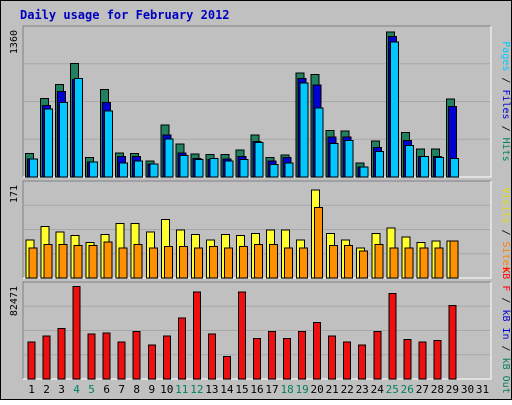  I want to click on x-tick-label-day-17: 17, so click(271, 389).